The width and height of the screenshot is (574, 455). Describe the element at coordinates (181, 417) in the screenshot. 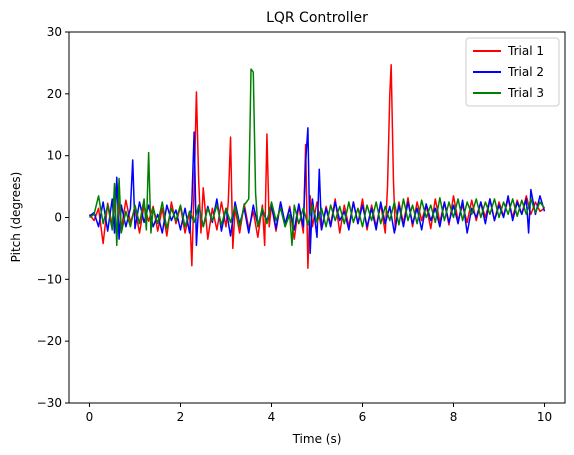

I see `x-tick-label: 2` at that location.